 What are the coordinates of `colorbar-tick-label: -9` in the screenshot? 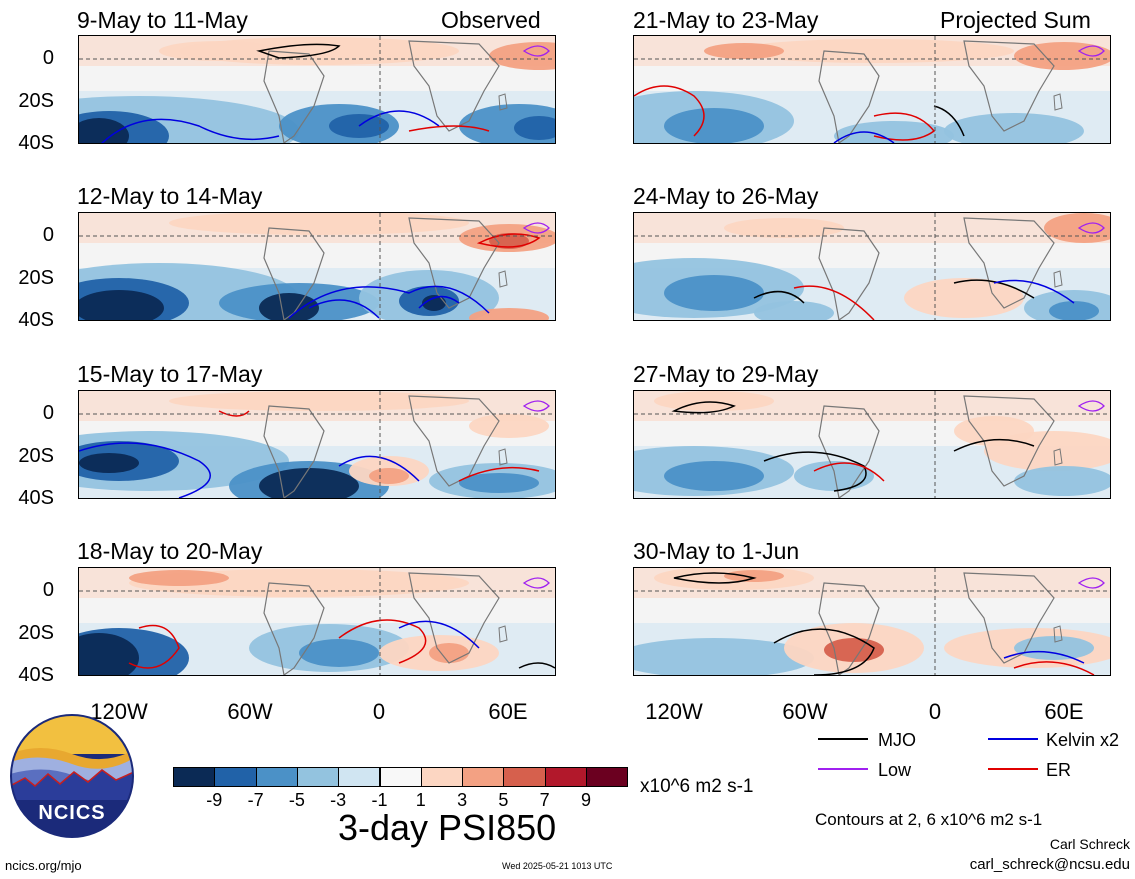 It's located at (214, 800).